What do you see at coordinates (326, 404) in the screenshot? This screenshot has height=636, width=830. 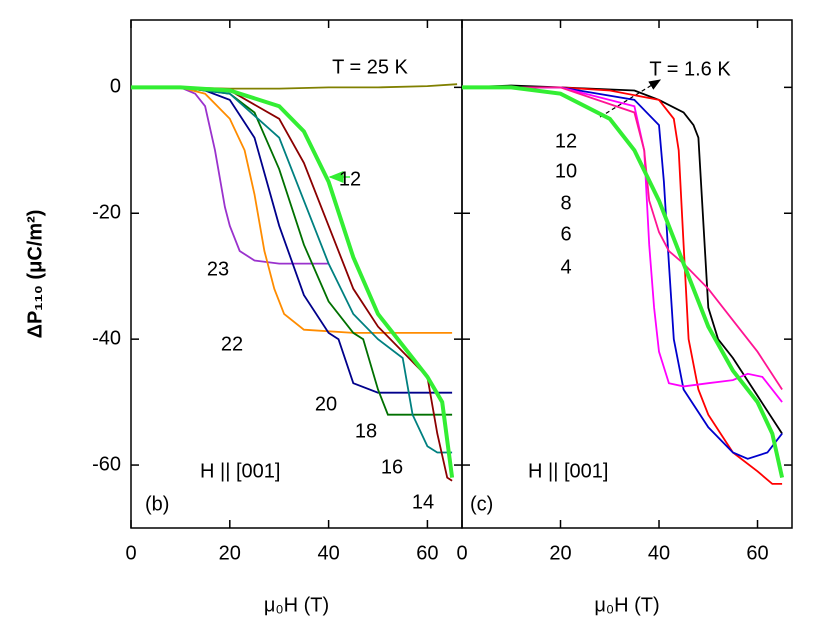 I see `curve-label: 20` at bounding box center [326, 404].